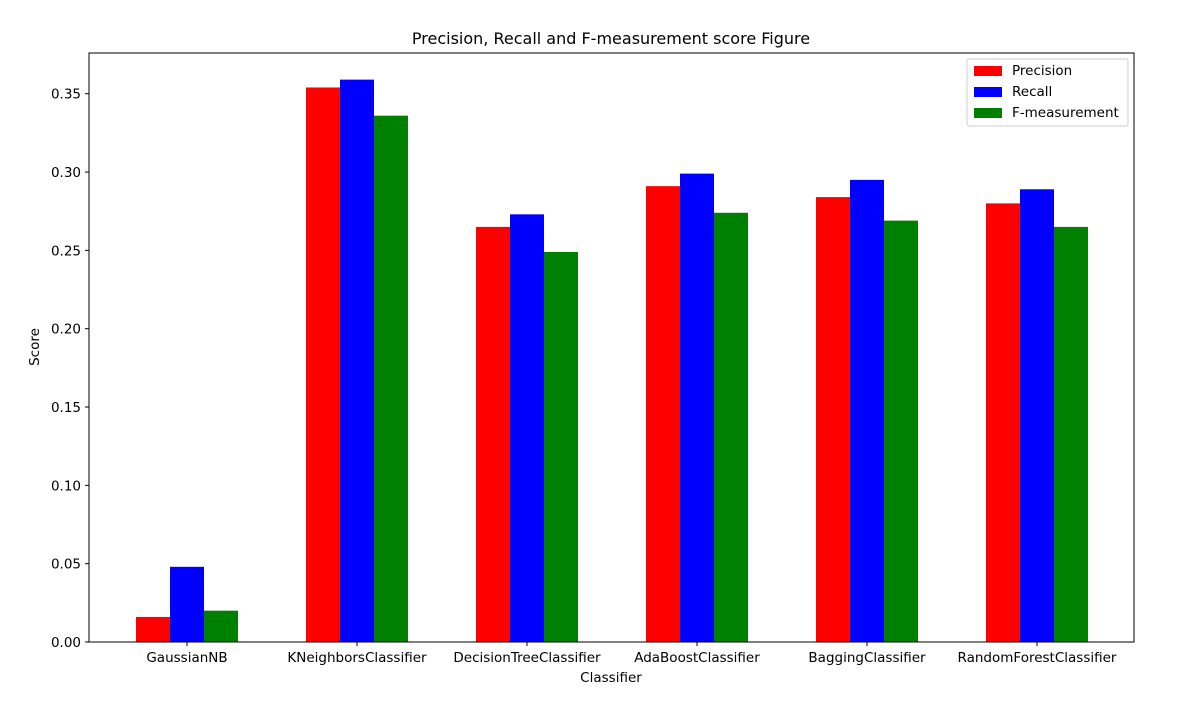 The image size is (1194, 701). Describe the element at coordinates (697, 658) in the screenshot. I see `x-tick-label: AdaBoostClassifier` at that location.